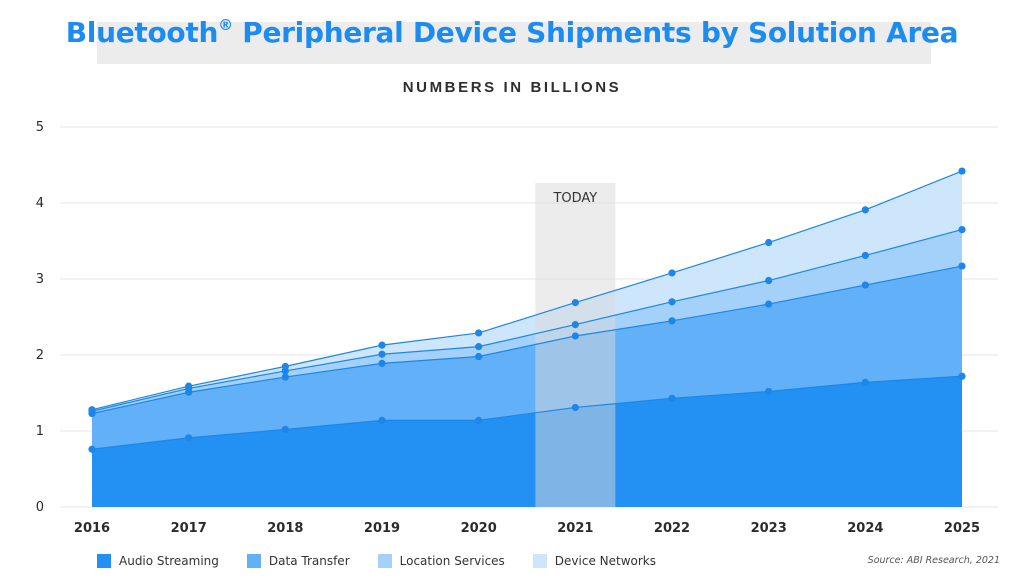 This screenshot has height=582, width=1024. What do you see at coordinates (865, 255) in the screenshot?
I see `point-location-services-2024` at bounding box center [865, 255].